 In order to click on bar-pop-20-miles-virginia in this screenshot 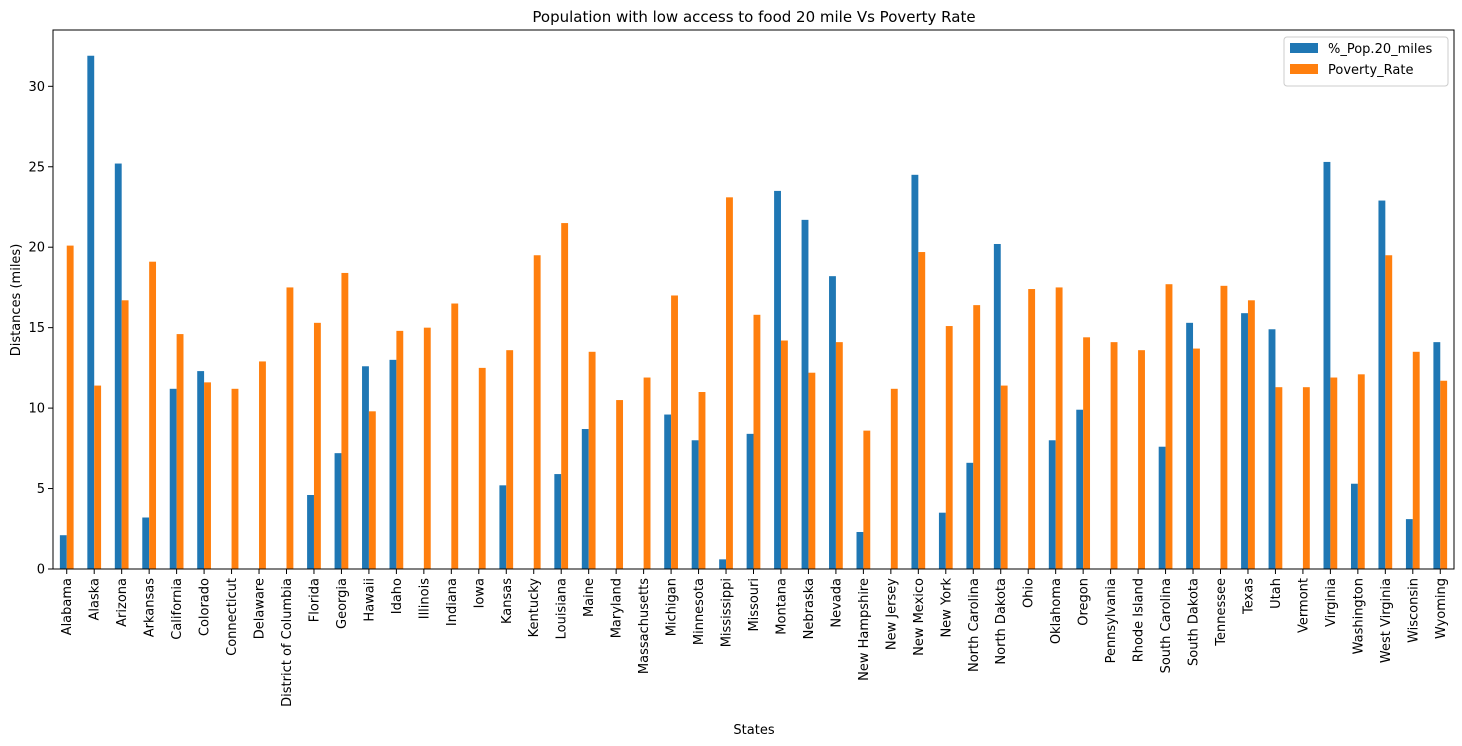, I will do `click(1327, 365)`.